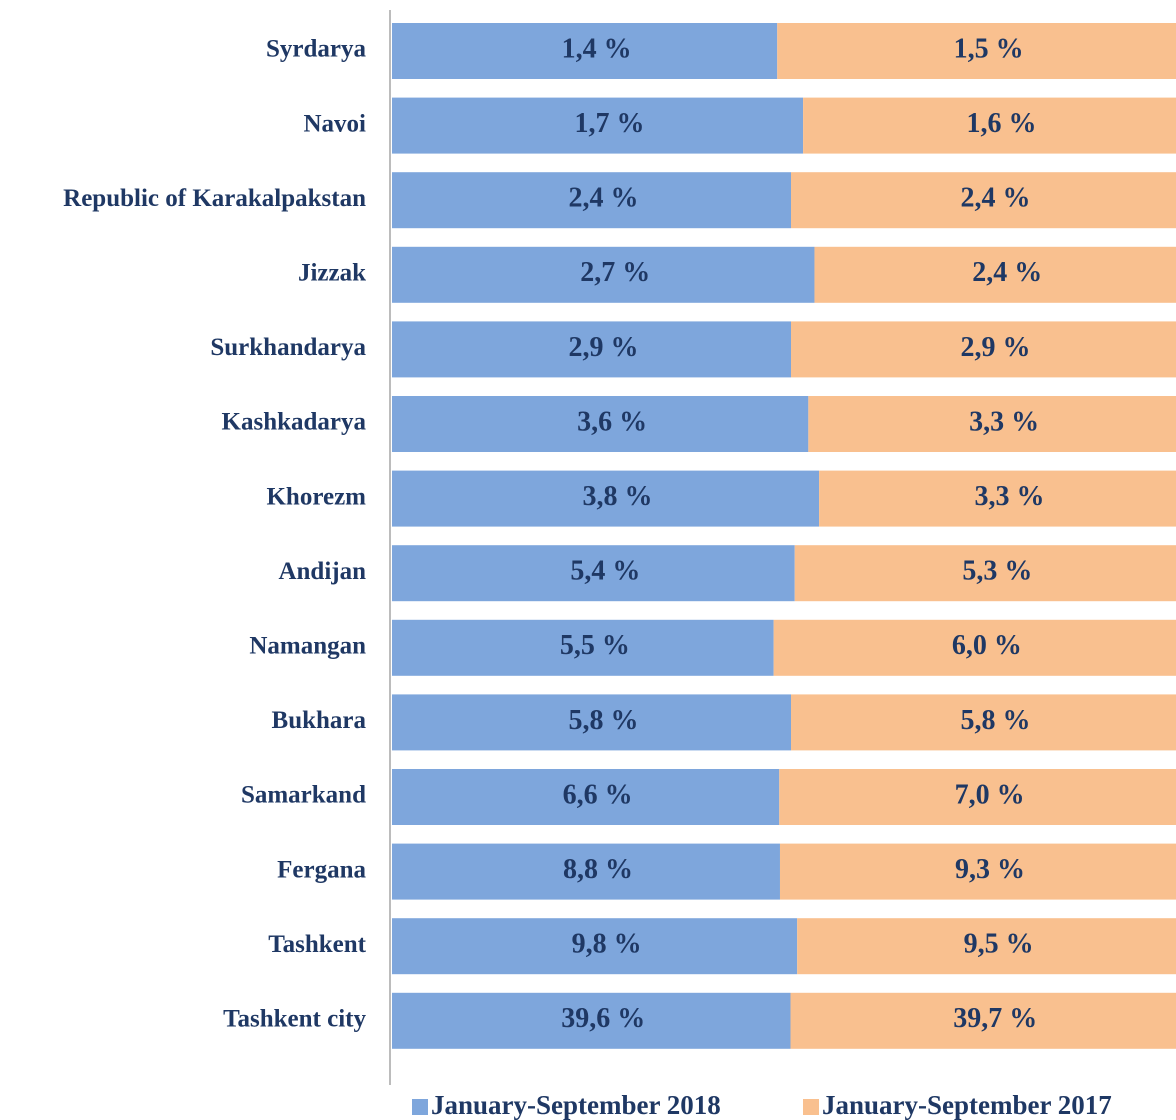 Image resolution: width=1176 pixels, height=1120 pixels. I want to click on category-label: Bukhara, so click(319, 720).